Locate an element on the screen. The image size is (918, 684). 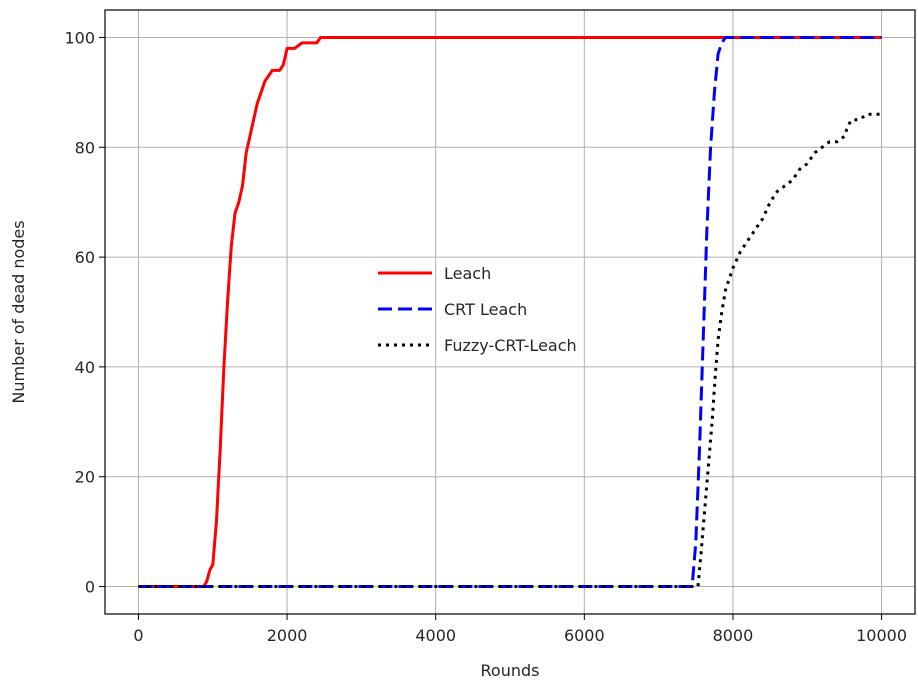
y-tick-label-0: 0 is located at coordinates (90, 587).